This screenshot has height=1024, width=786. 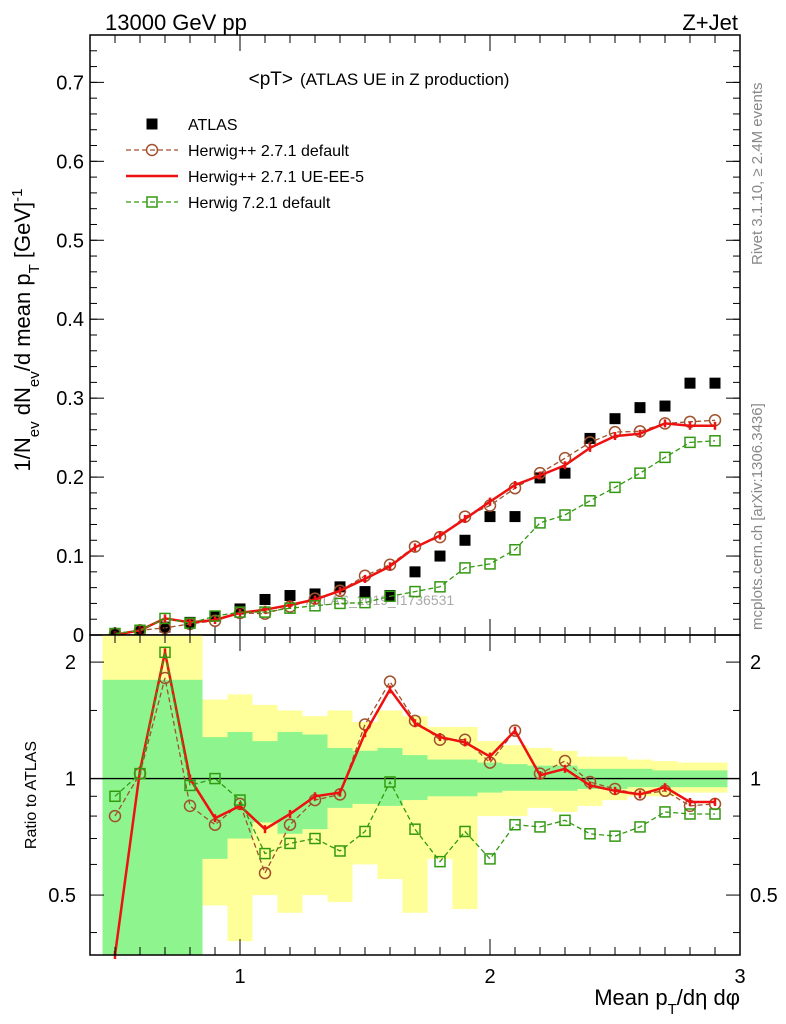 I want to click on ratio-y-tick-label-right: 1, so click(x=755, y=780).